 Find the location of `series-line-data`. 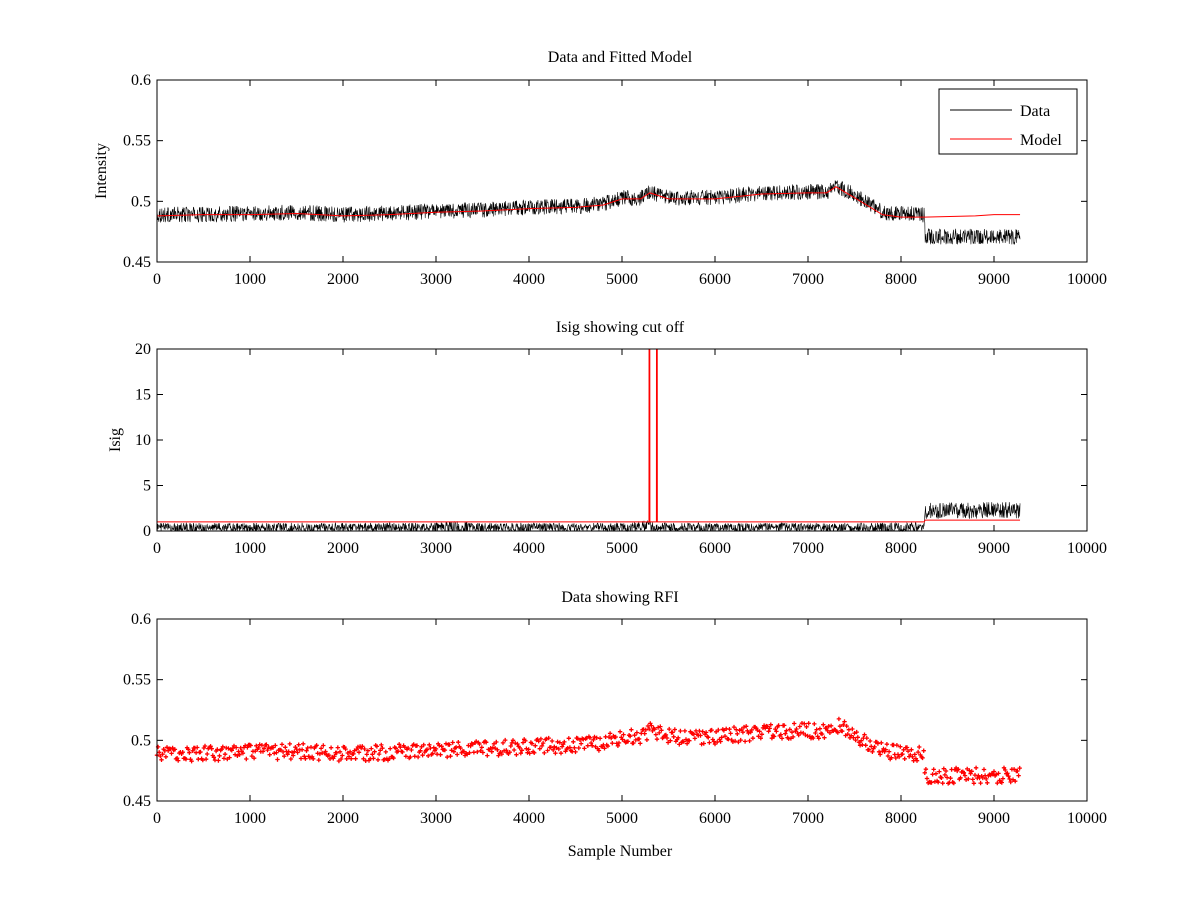

series-line-data is located at coordinates (588, 212).